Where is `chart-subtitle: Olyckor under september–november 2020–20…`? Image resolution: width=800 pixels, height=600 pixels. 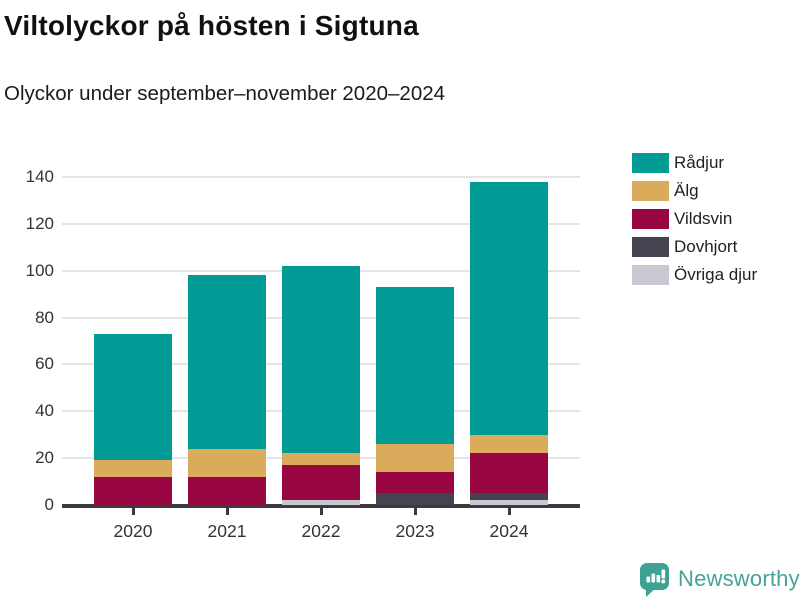
chart-subtitle: Olyckor under september–november 2020–20… is located at coordinates (225, 93).